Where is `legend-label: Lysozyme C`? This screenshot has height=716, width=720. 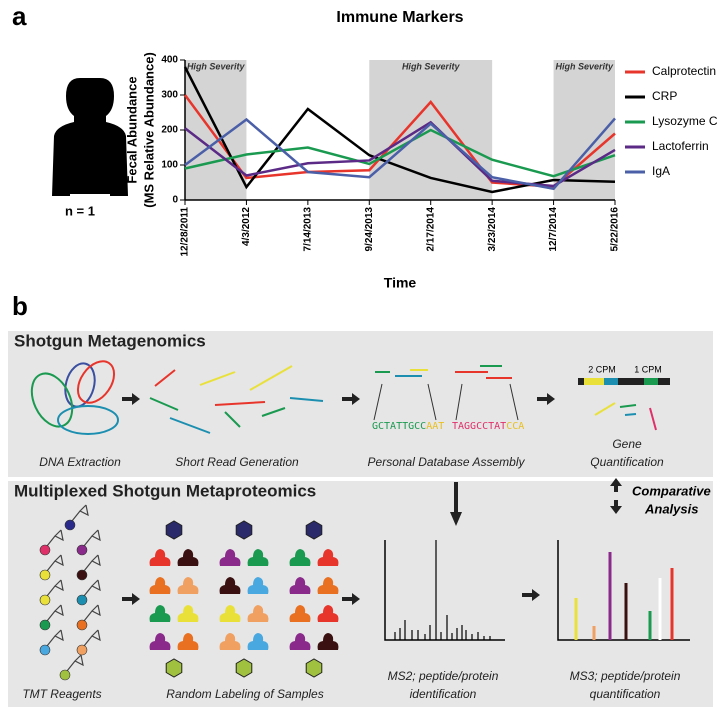 legend-label: Lysozyme C is located at coordinates (685, 121).